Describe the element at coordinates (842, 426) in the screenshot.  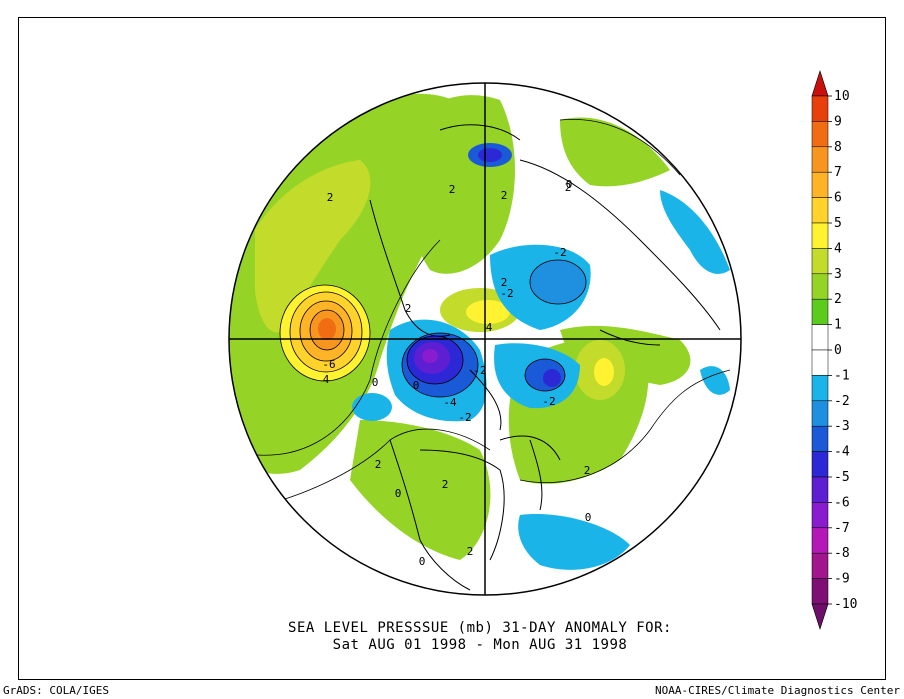
I see `colorbar-label: -3` at that location.